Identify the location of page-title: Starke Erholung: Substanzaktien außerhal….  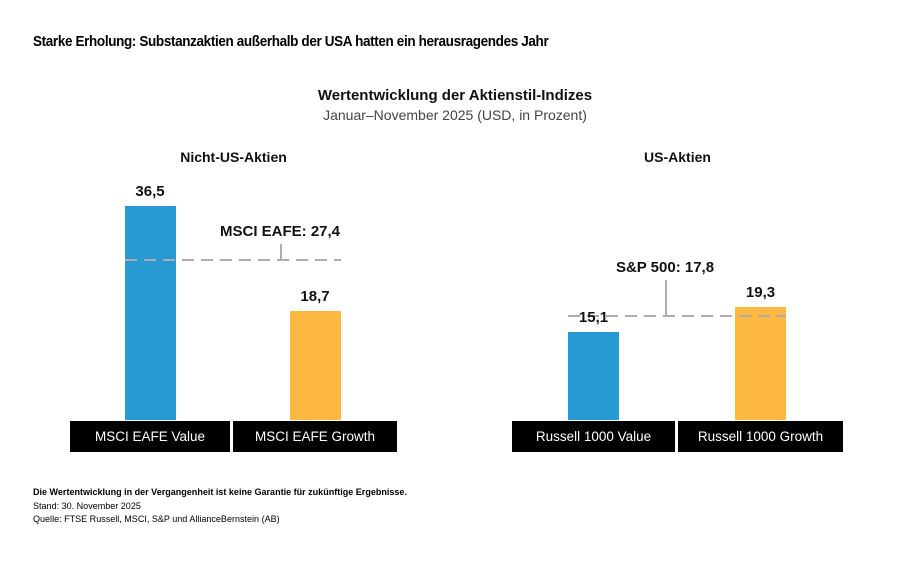
(291, 41).